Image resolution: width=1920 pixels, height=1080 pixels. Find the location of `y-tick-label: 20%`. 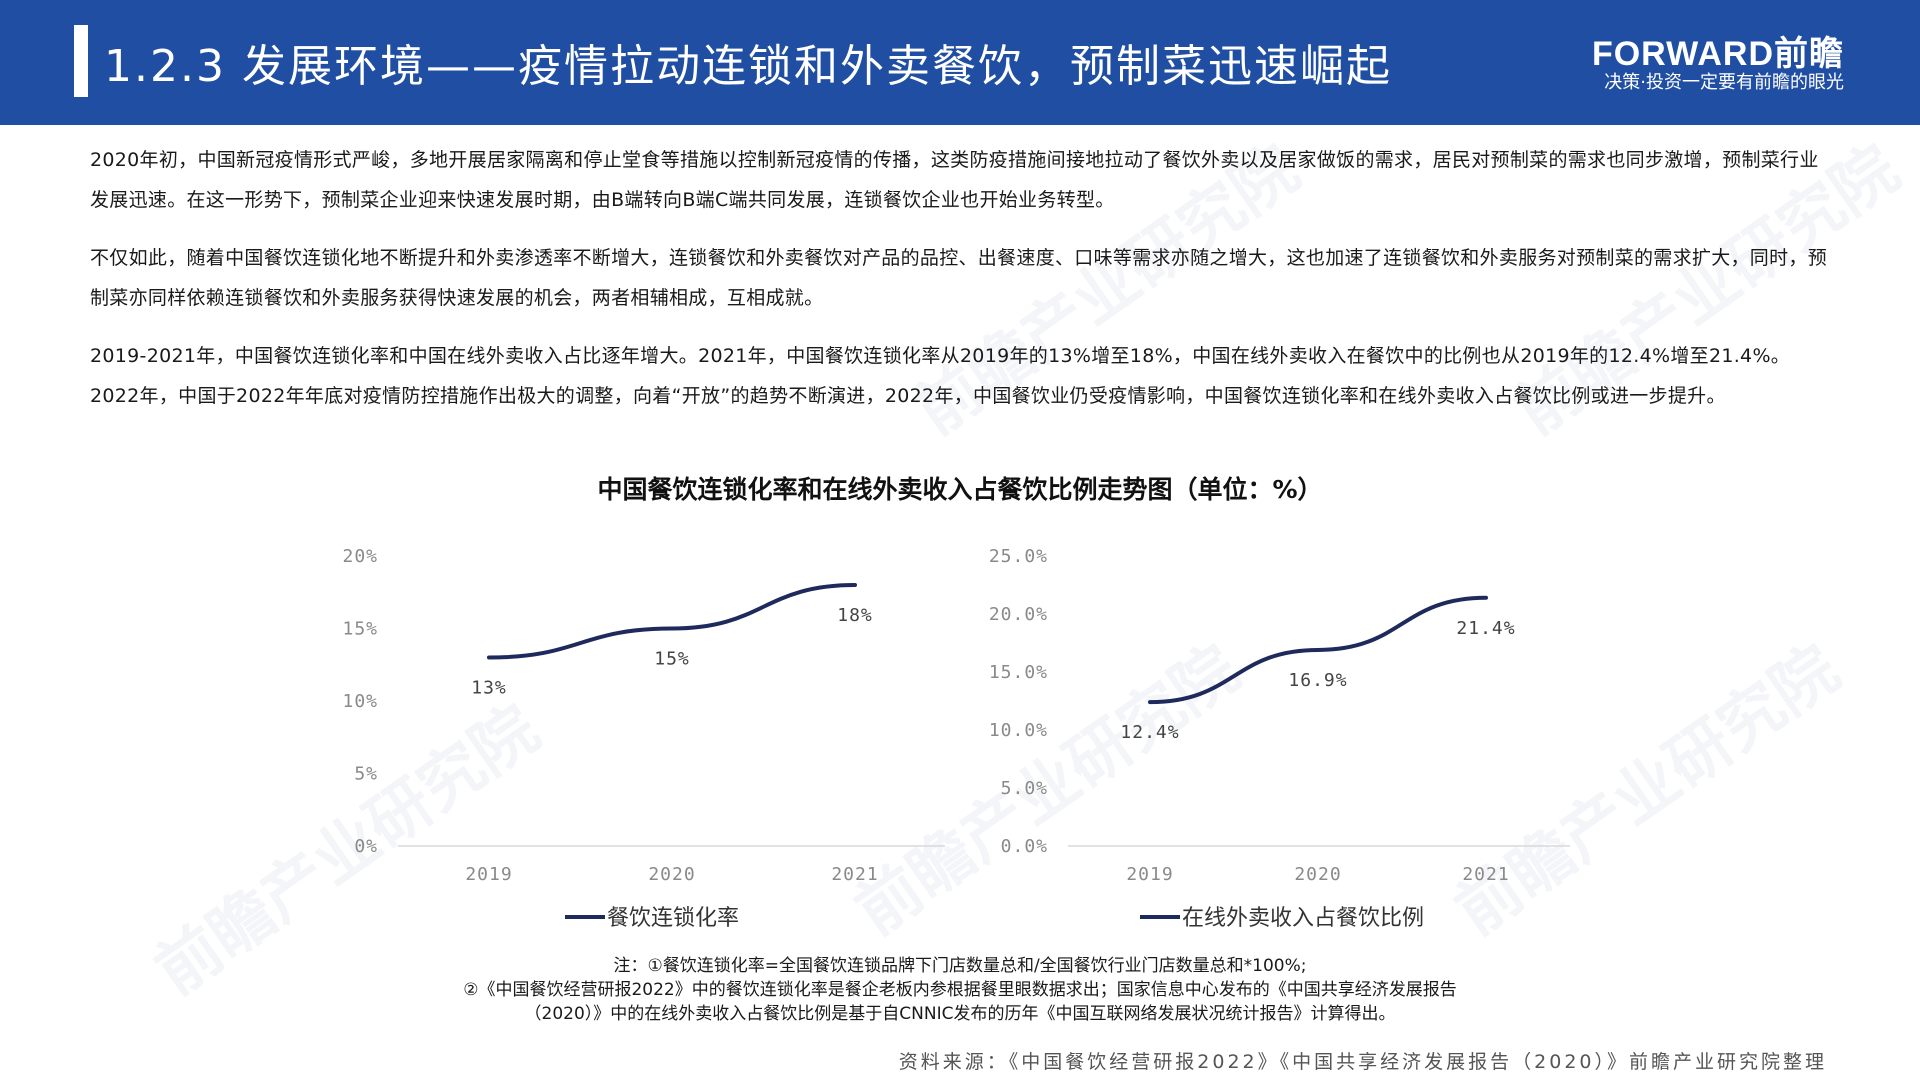

y-tick-label: 20% is located at coordinates (360, 556).